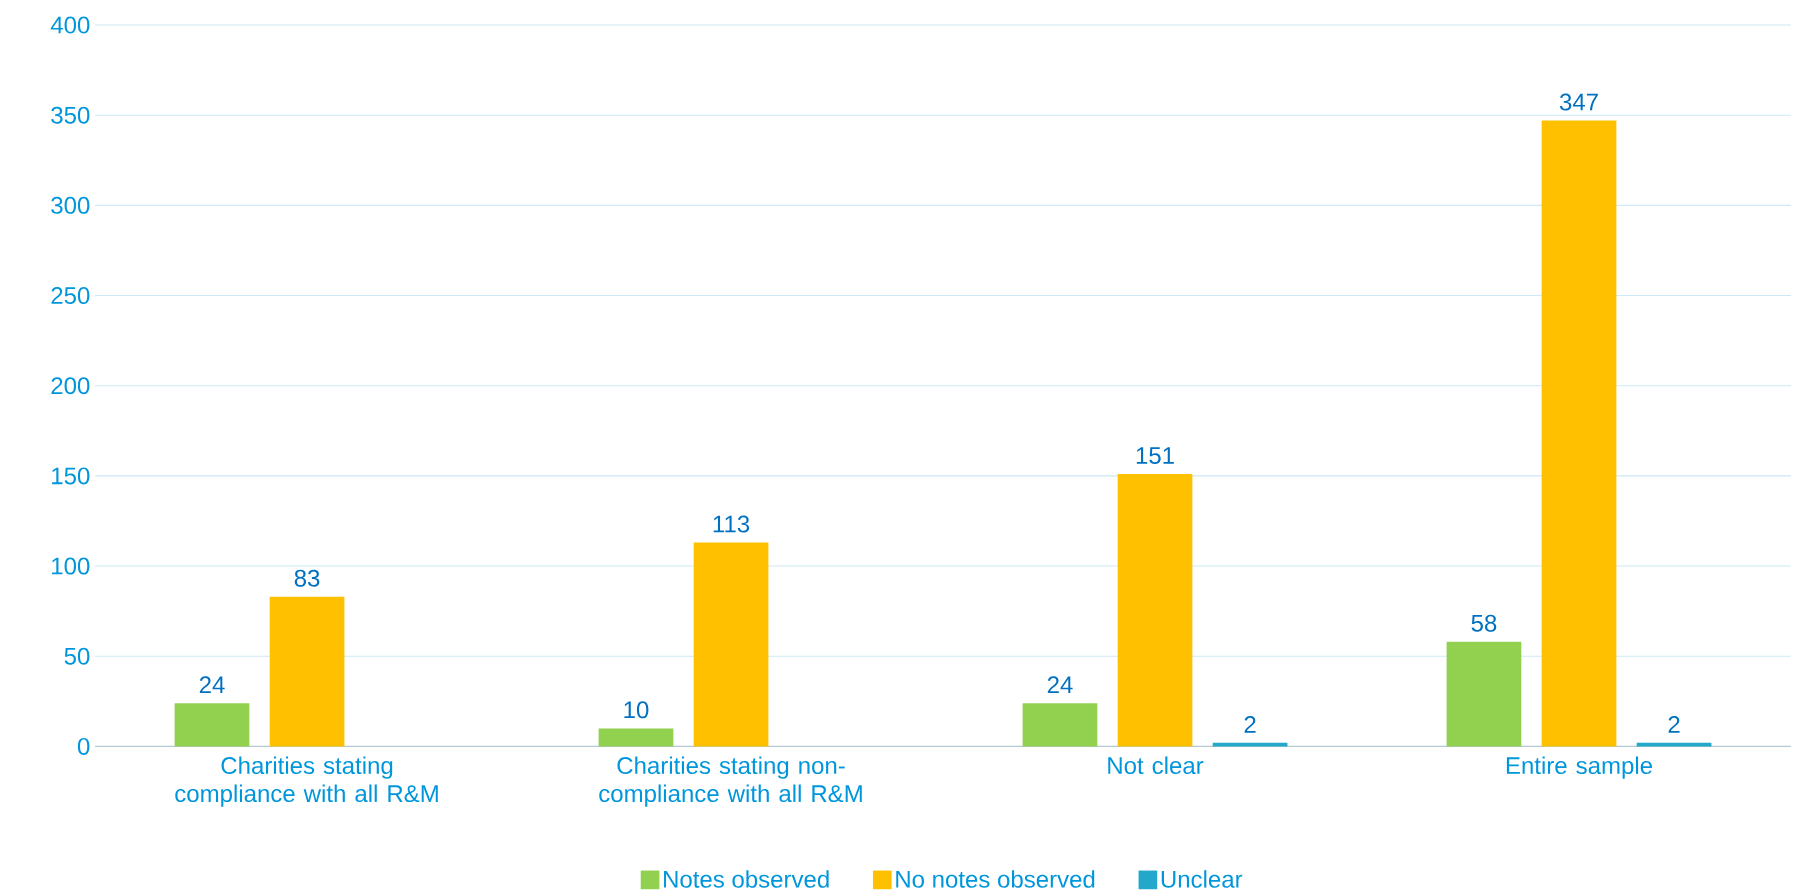 This screenshot has height=895, width=1794. Describe the element at coordinates (77, 656) in the screenshot. I see `y-tick-label: 50` at that location.